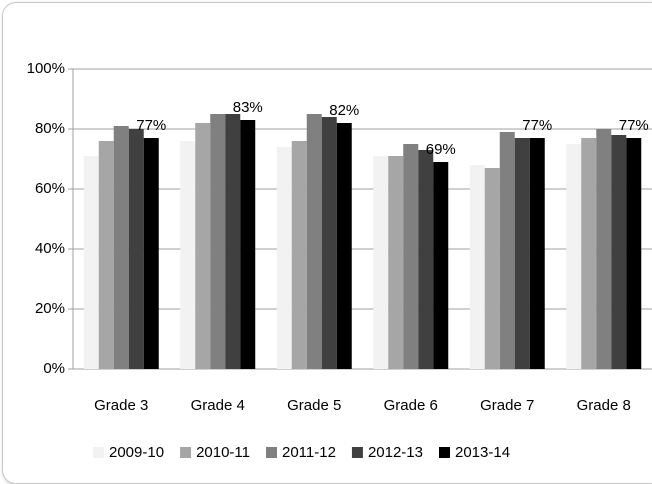  What do you see at coordinates (248, 107) in the screenshot?
I see `data-label: 83%` at bounding box center [248, 107].